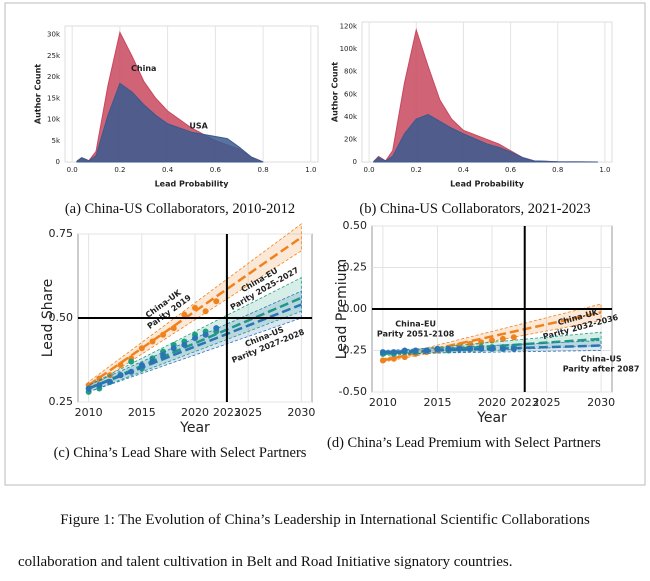  What do you see at coordinates (198, 125) in the screenshot?
I see `series-label: USA` at bounding box center [198, 125].